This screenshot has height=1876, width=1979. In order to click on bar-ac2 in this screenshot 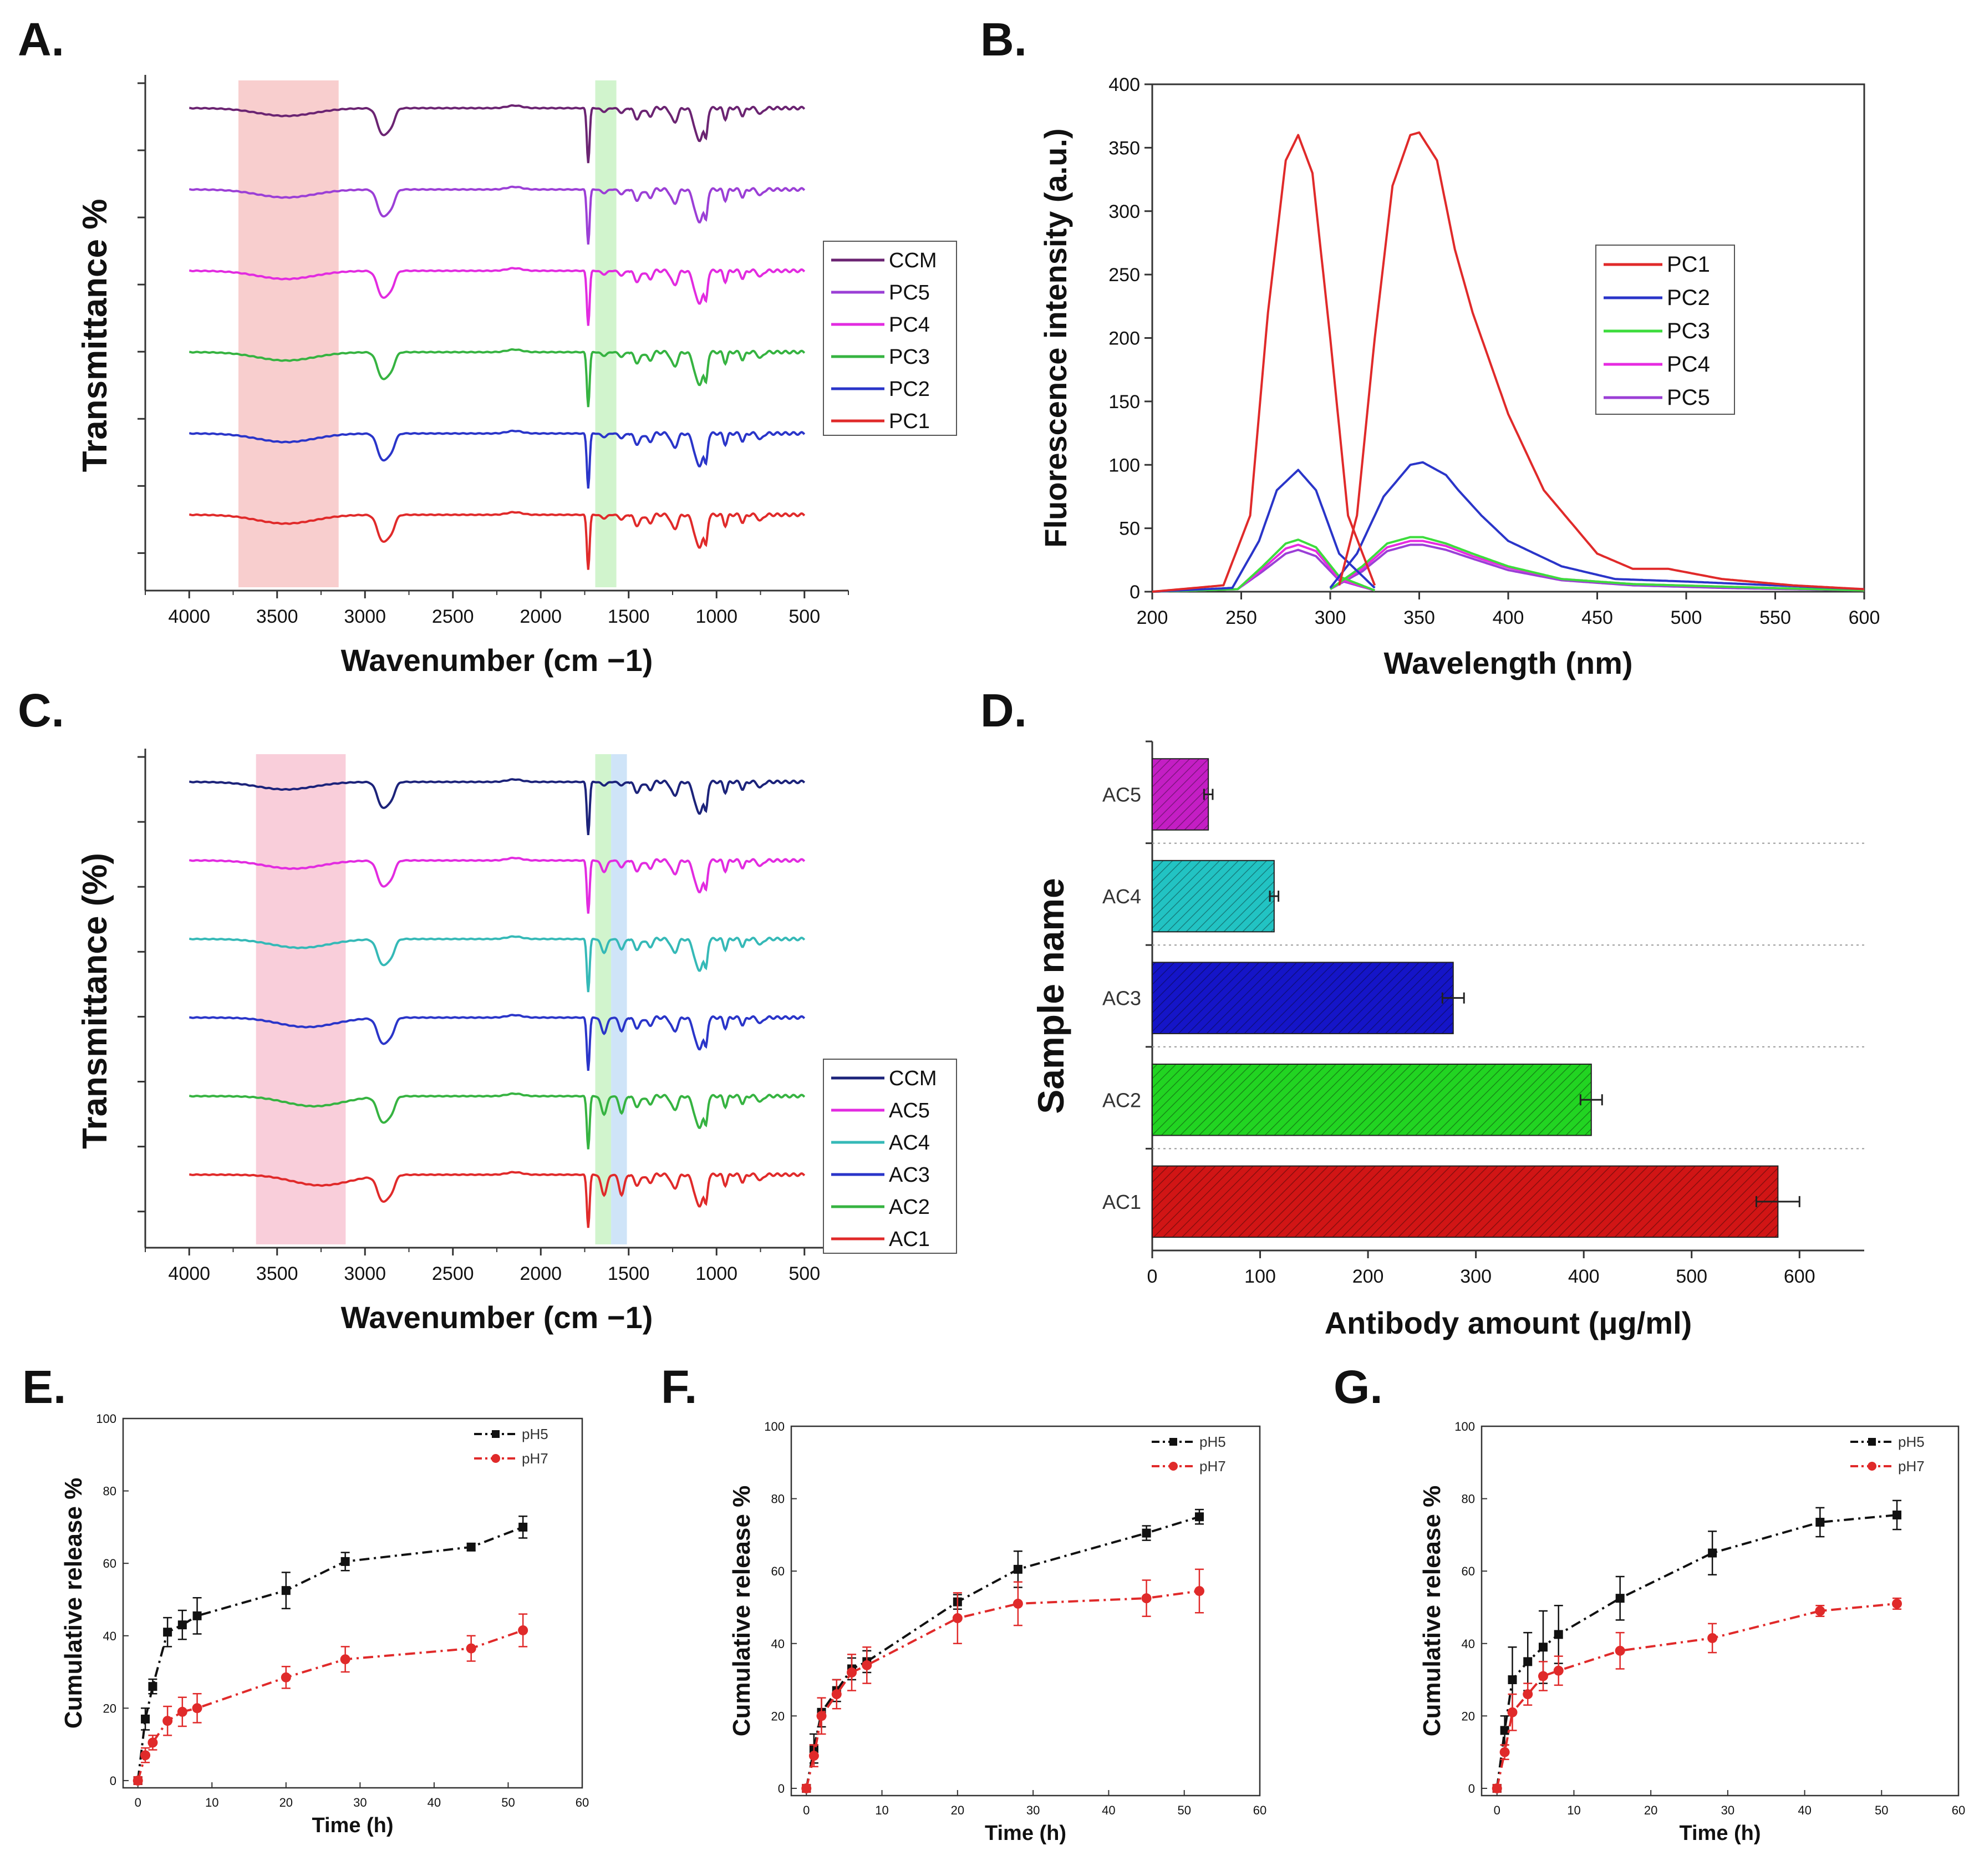, I will do `click(1372, 1100)`.